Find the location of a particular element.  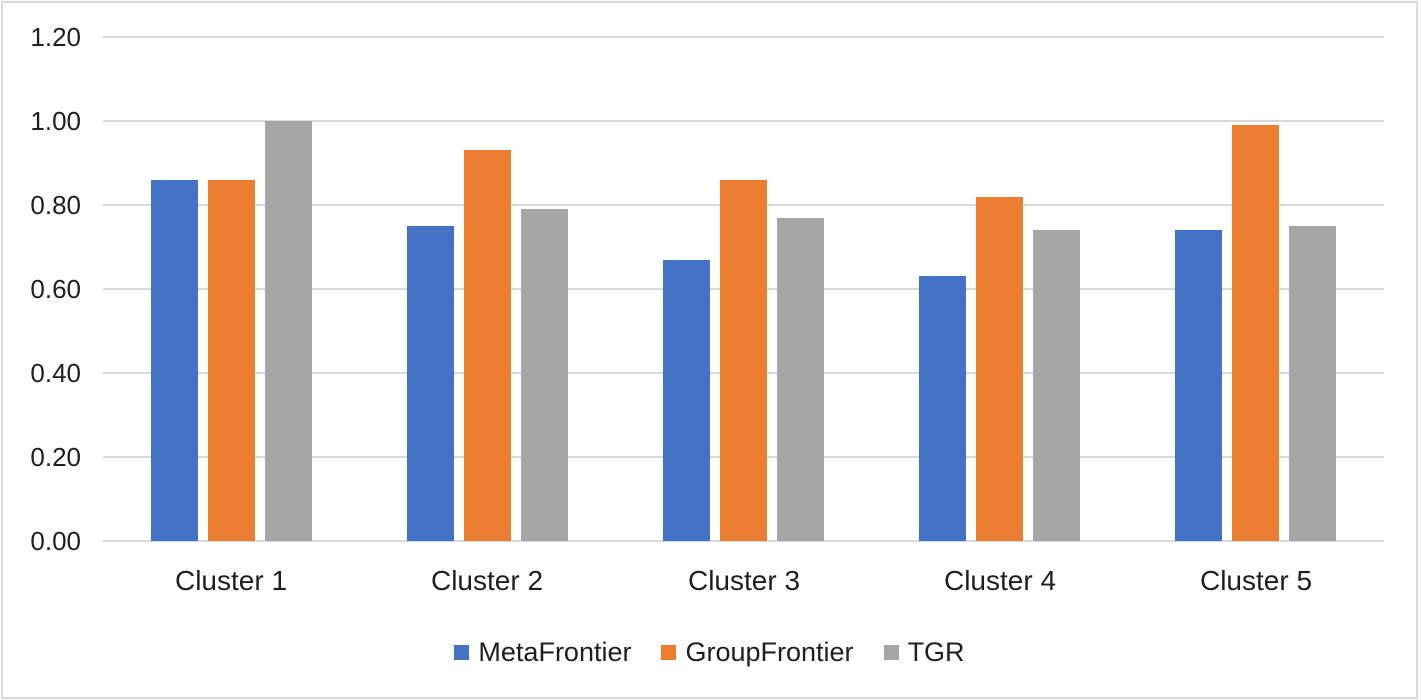

x-tick-label: Cluster 1 is located at coordinates (231, 580).